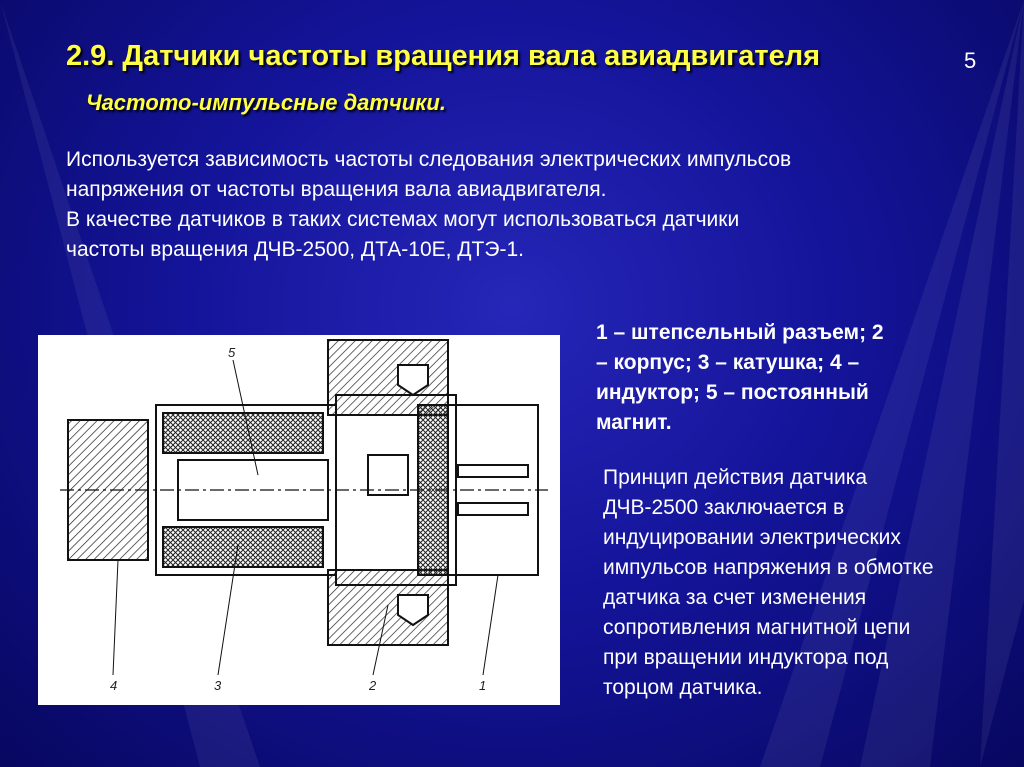 This screenshot has width=1024, height=767. Describe the element at coordinates (634, 422) in the screenshot. I see `caption-line: магнит.` at that location.